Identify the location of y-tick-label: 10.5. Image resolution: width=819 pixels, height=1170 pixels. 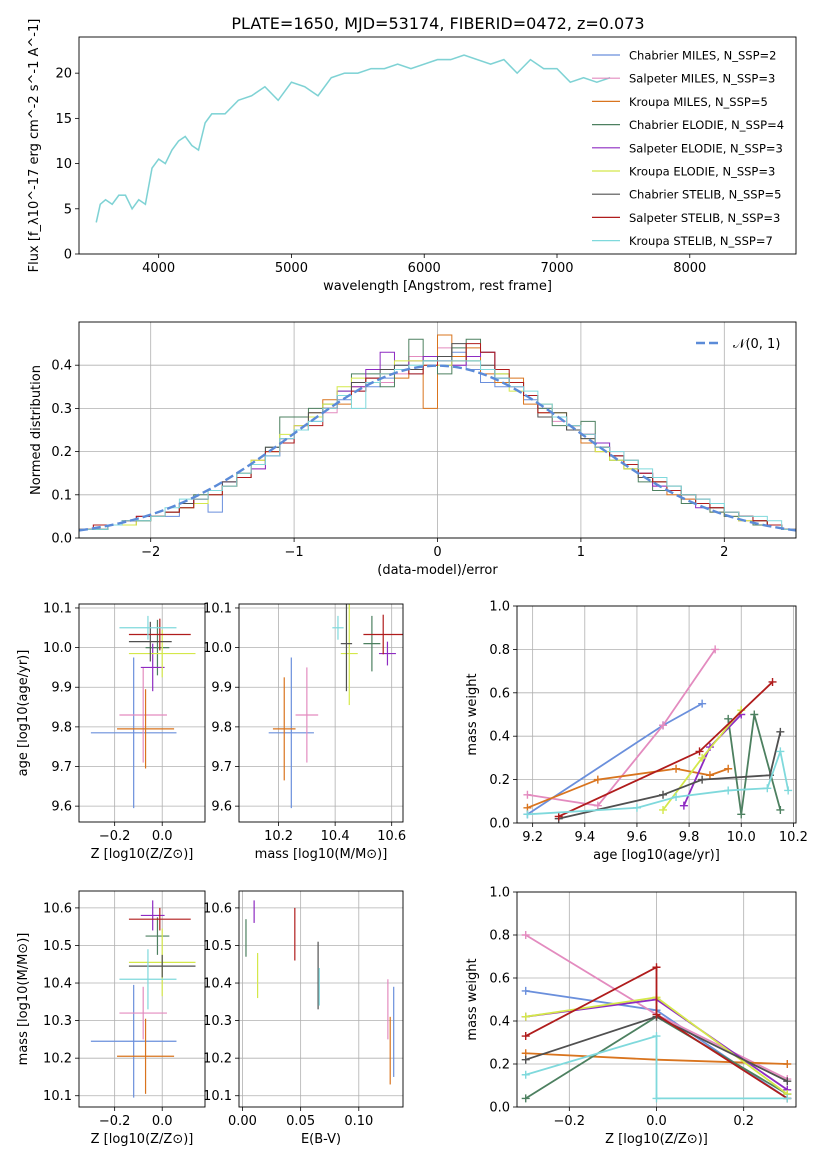
(217, 946).